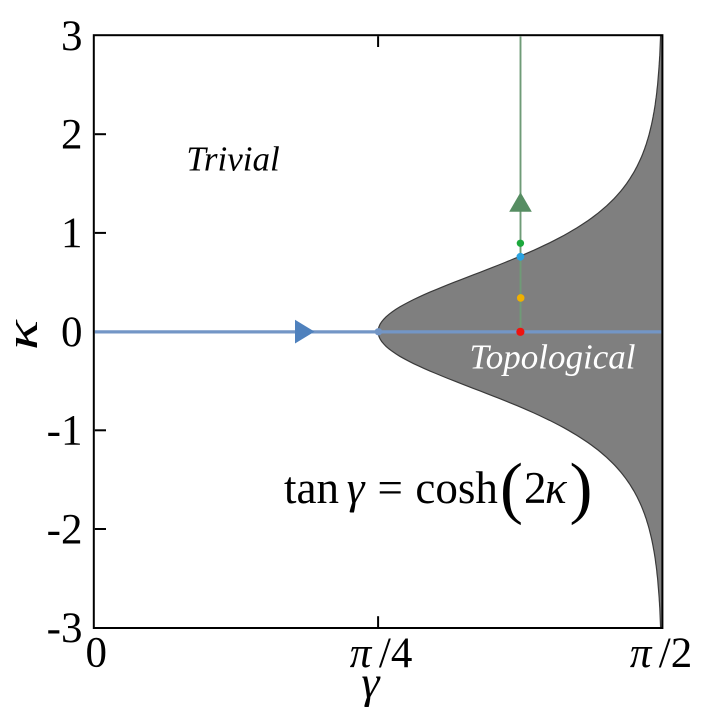 This screenshot has height=723, width=709. What do you see at coordinates (65, 628) in the screenshot?
I see `svg-text: -3` at bounding box center [65, 628].